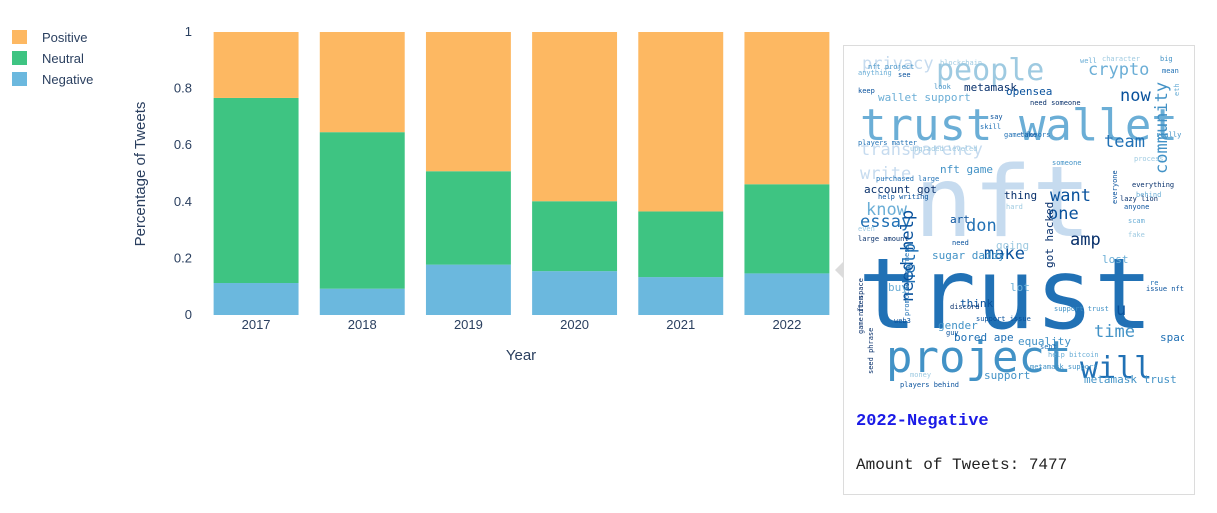  Describe the element at coordinates (256, 190) in the screenshot. I see `bar-2017-neutral` at that location.